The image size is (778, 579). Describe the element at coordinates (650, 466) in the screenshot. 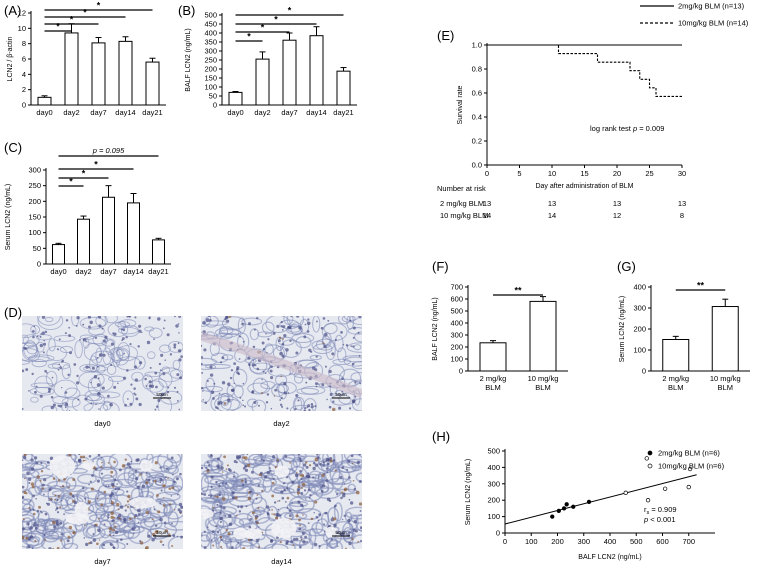

I see `panel-h-legend-marker` at that location.